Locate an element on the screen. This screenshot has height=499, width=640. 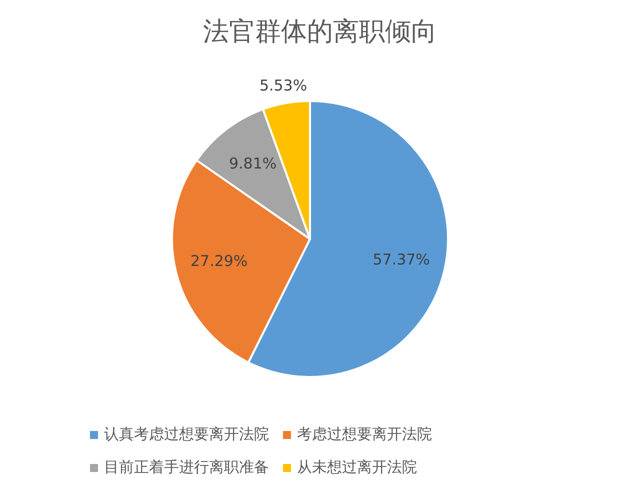
chart-title: 法官群体的离职倾向 is located at coordinates (320, 32).